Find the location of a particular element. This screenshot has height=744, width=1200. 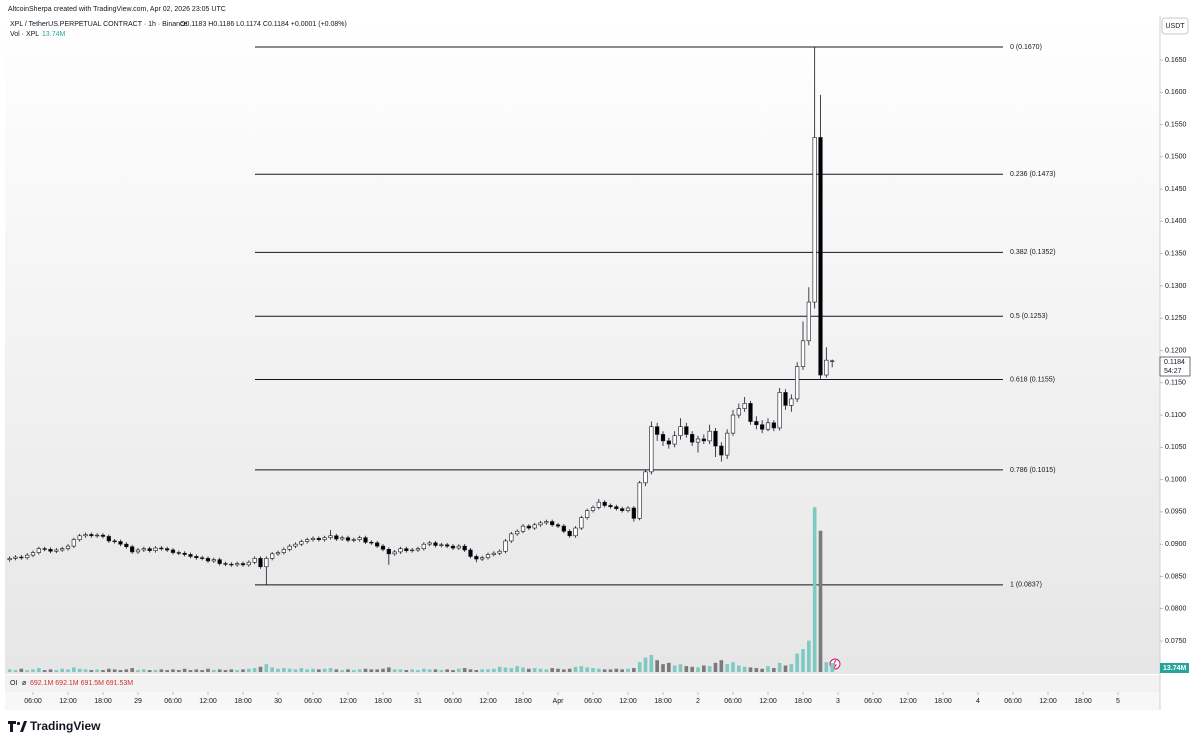

oi-pane is located at coordinates (582, 683).